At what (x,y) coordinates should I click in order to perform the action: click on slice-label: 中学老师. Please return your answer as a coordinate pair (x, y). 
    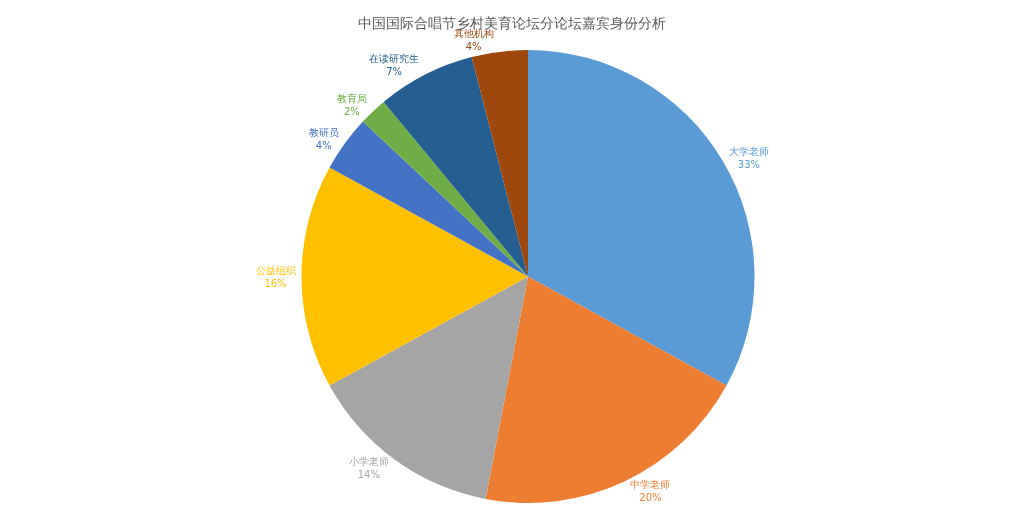
    Looking at the image, I should click on (650, 485).